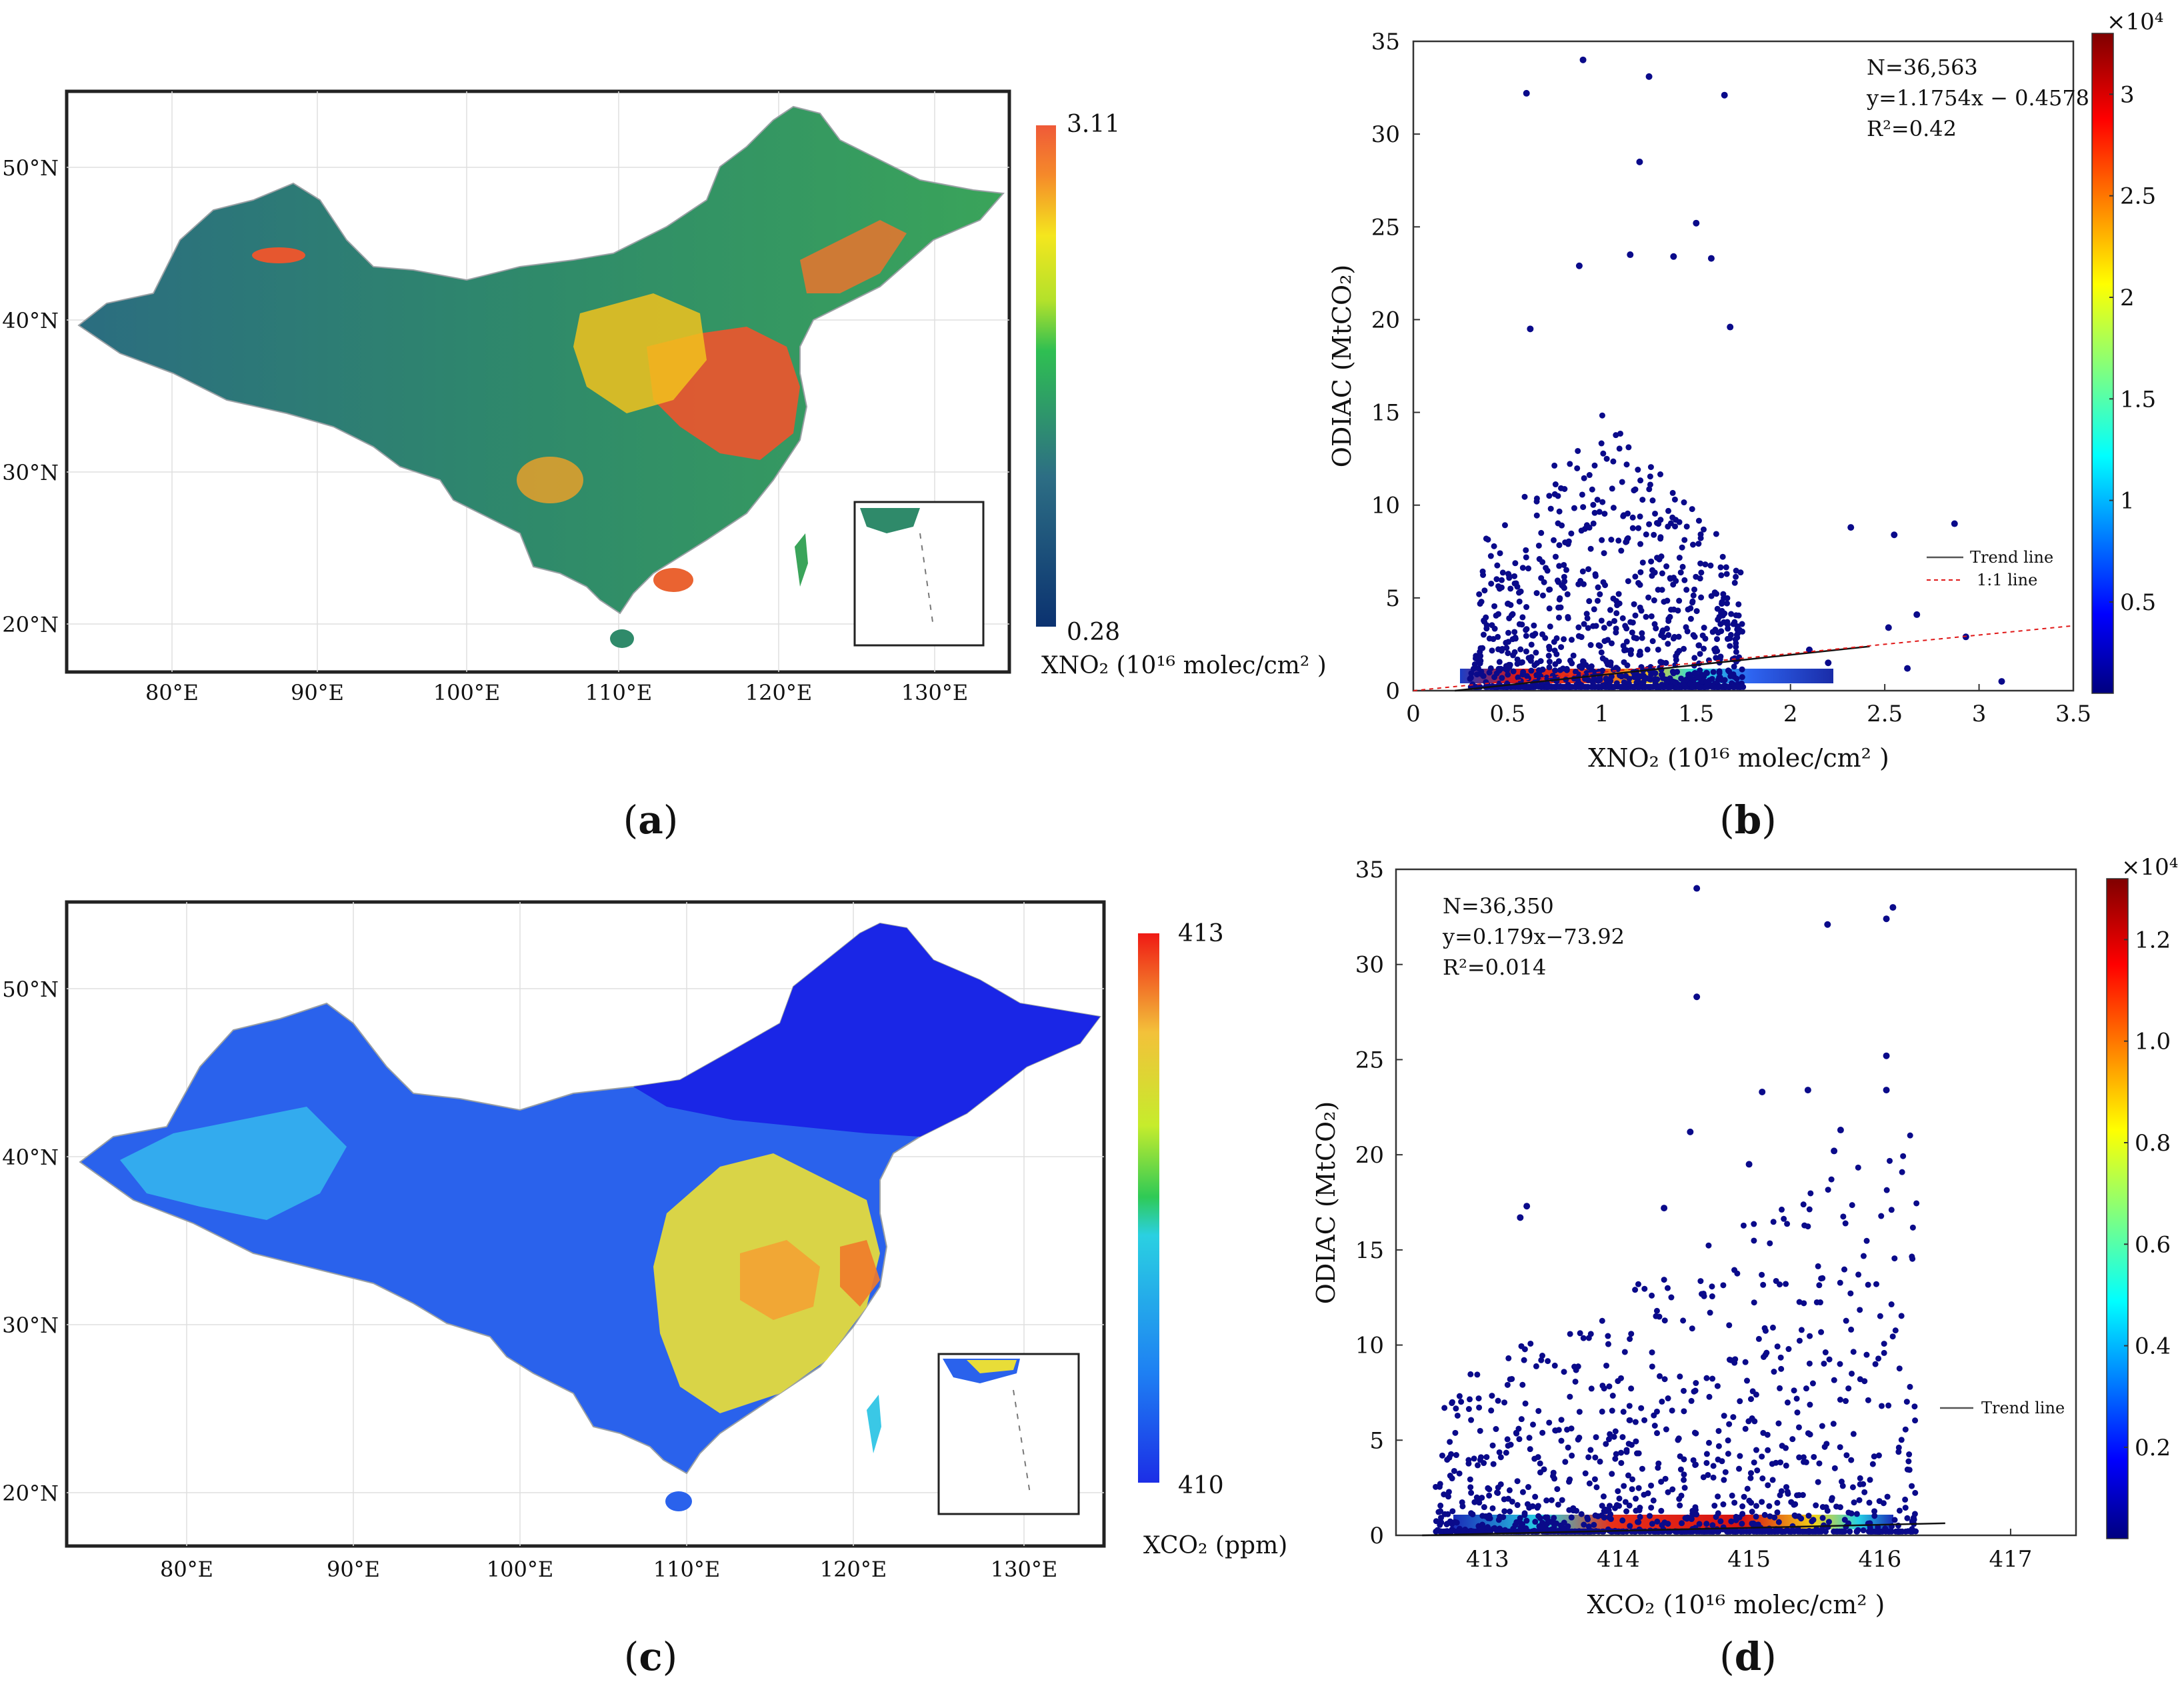 Image resolution: width=2184 pixels, height=1692 pixels. Describe the element at coordinates (550, 480) in the screenshot. I see `hotspot-sichuan` at that location.